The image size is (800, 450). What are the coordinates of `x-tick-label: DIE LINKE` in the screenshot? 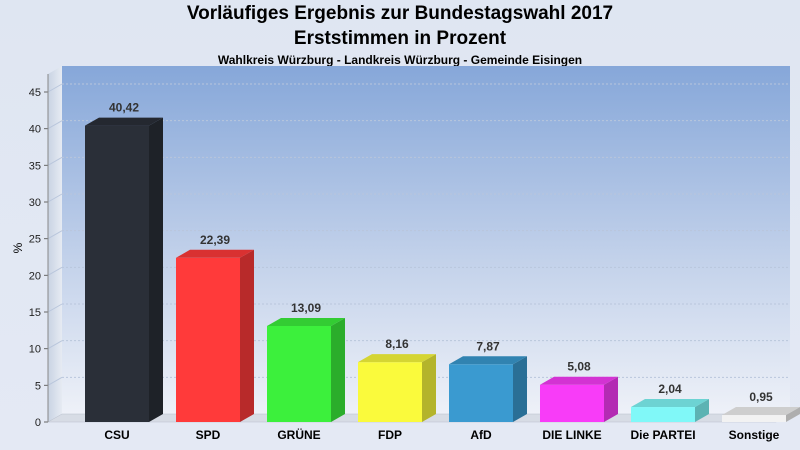 It's located at (571, 435).